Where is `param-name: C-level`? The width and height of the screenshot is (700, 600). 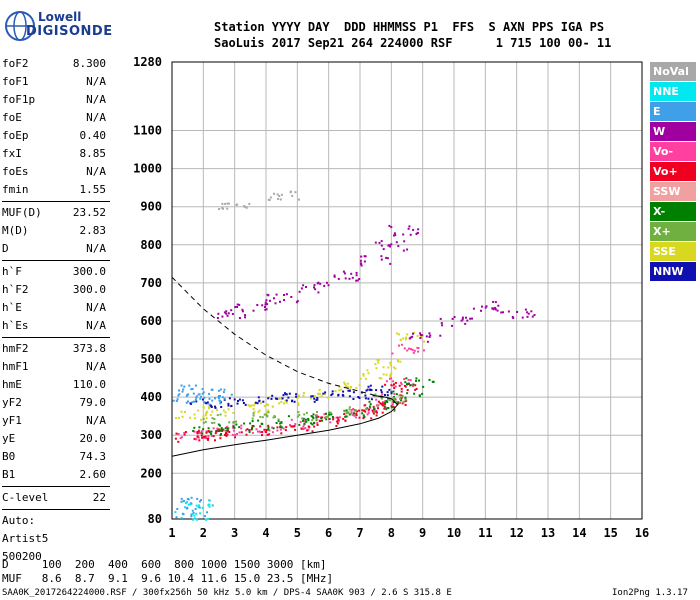 param-name: C-level is located at coordinates (25, 497).